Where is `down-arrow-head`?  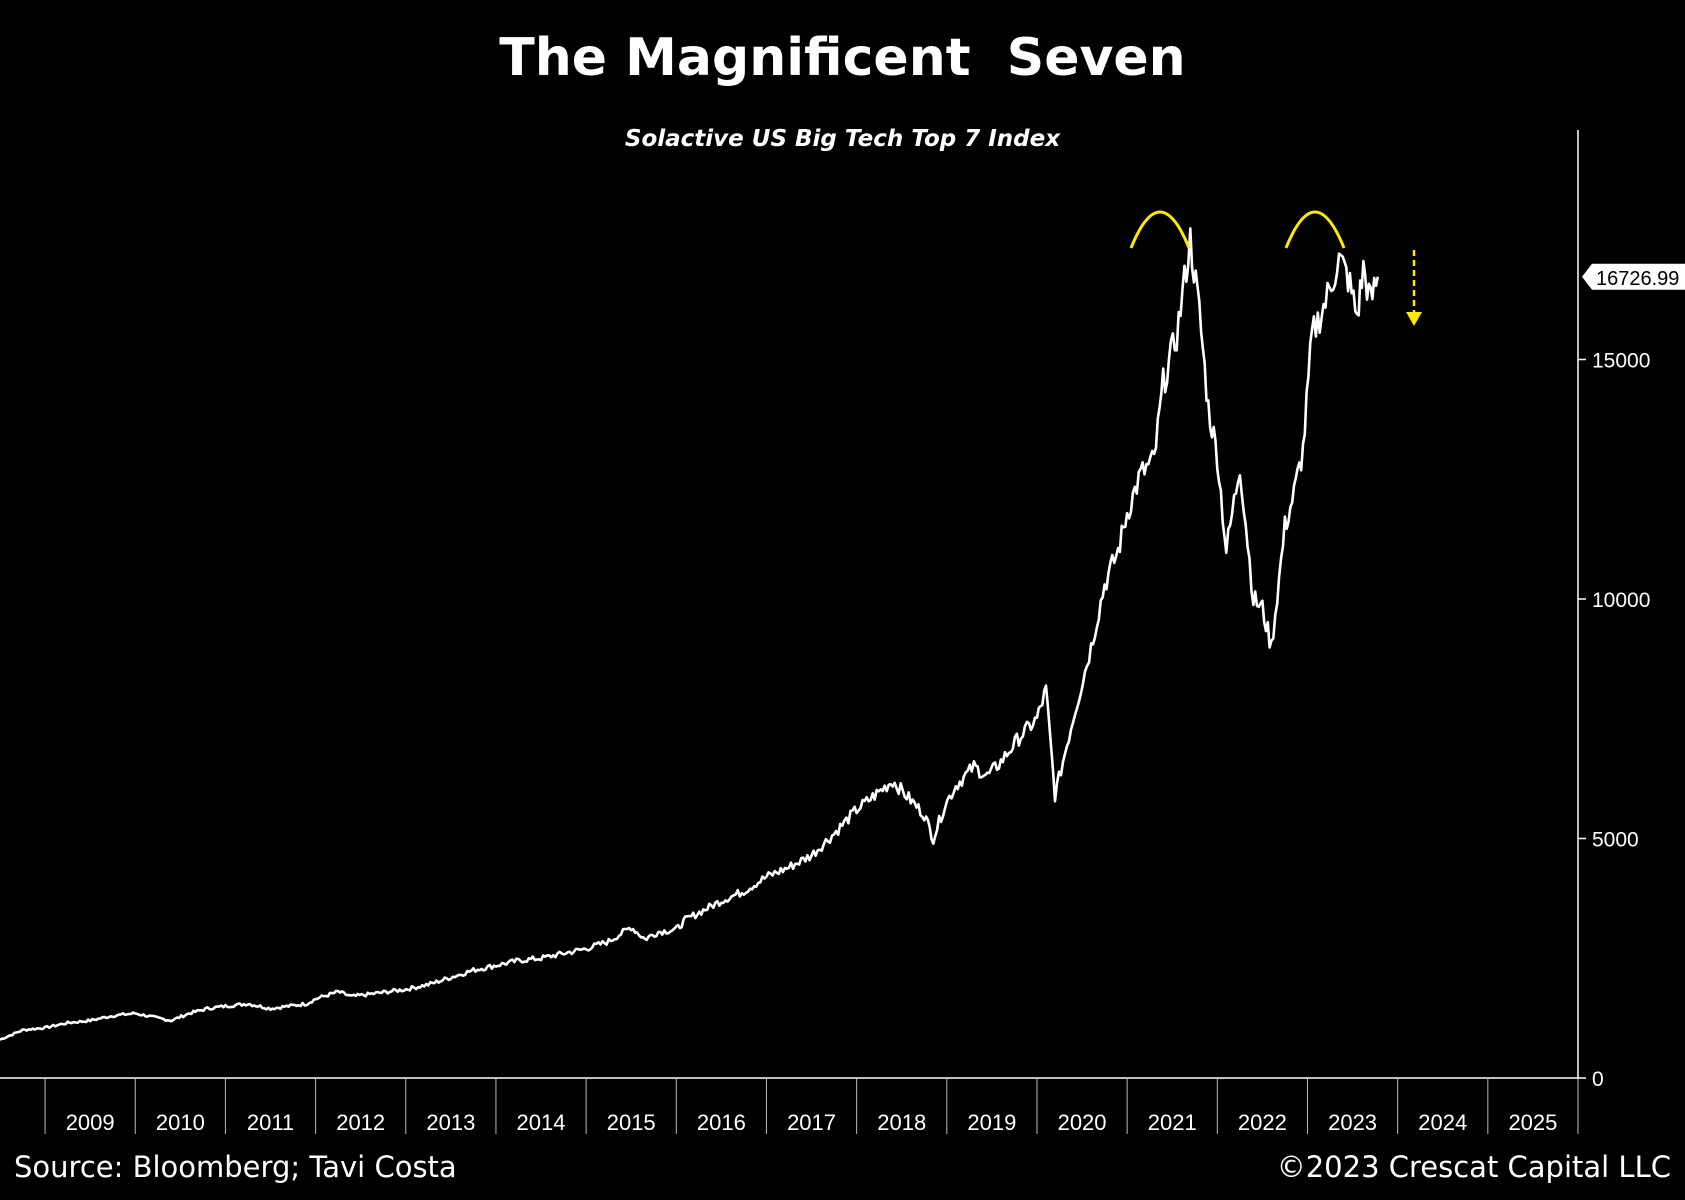
down-arrow-head is located at coordinates (1414, 319).